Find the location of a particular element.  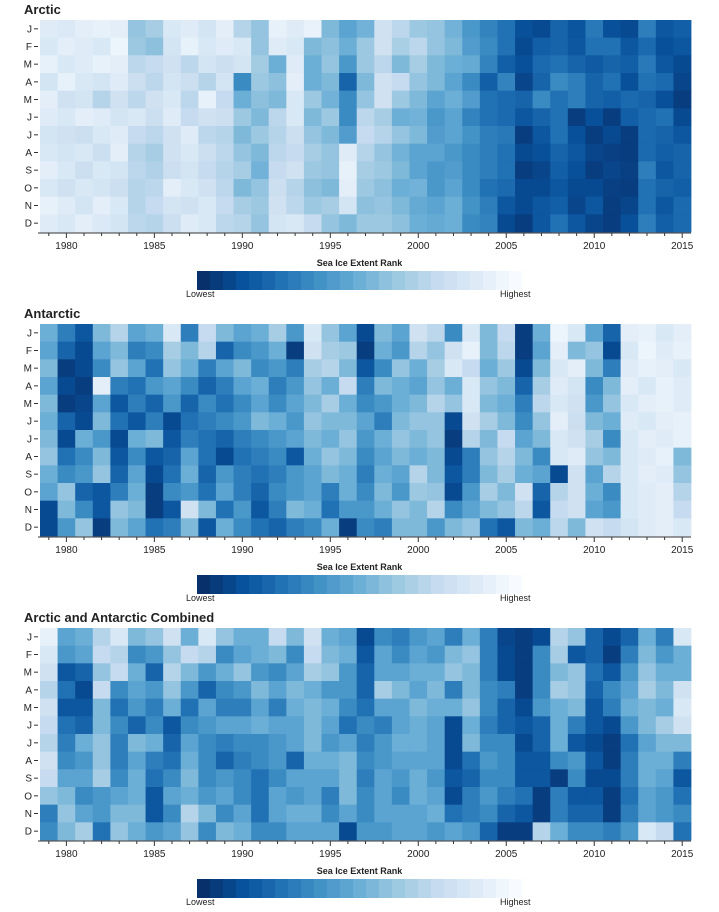

y-tick-label: F is located at coordinates (29, 655).